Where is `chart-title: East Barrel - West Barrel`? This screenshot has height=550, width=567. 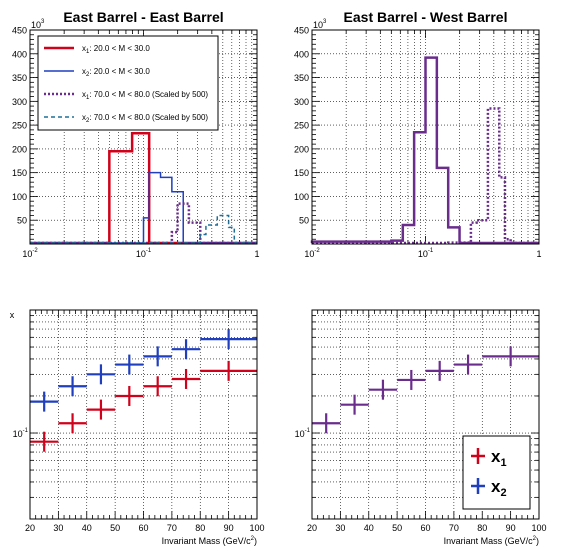
chart-title: East Barrel - West Barrel is located at coordinates (426, 17).